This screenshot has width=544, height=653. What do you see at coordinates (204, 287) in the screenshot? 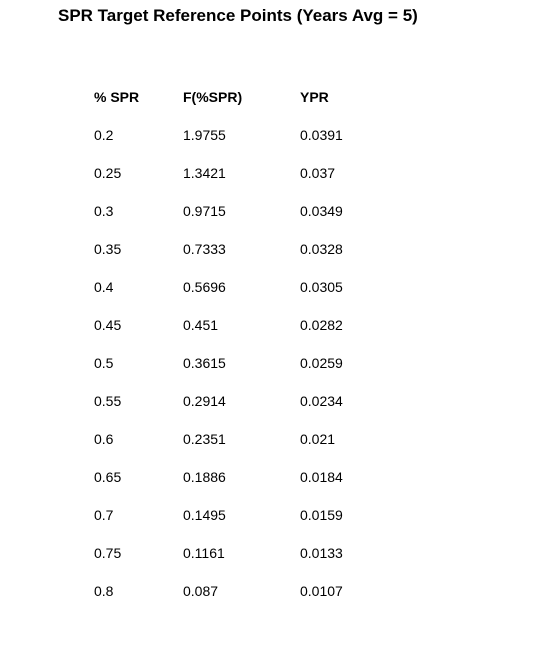
I see `f-spr-cell: 0.5696` at bounding box center [204, 287].